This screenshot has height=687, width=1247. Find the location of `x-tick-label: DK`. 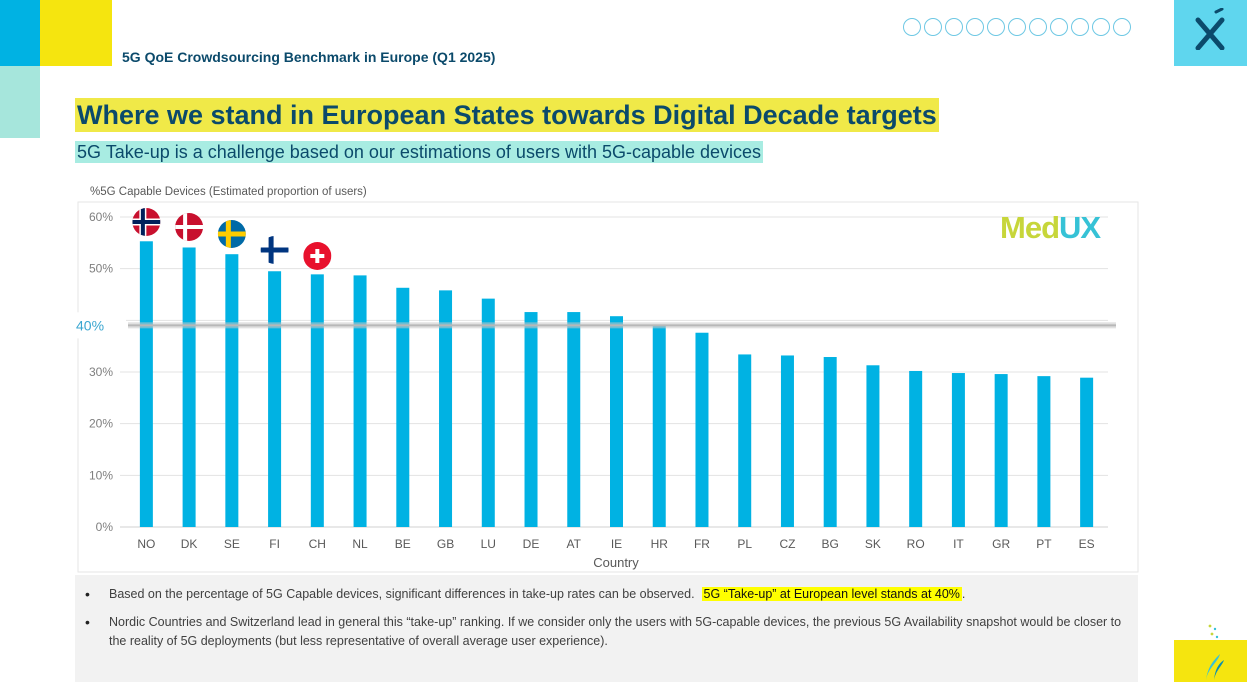

x-tick-label: DK is located at coordinates (189, 544).